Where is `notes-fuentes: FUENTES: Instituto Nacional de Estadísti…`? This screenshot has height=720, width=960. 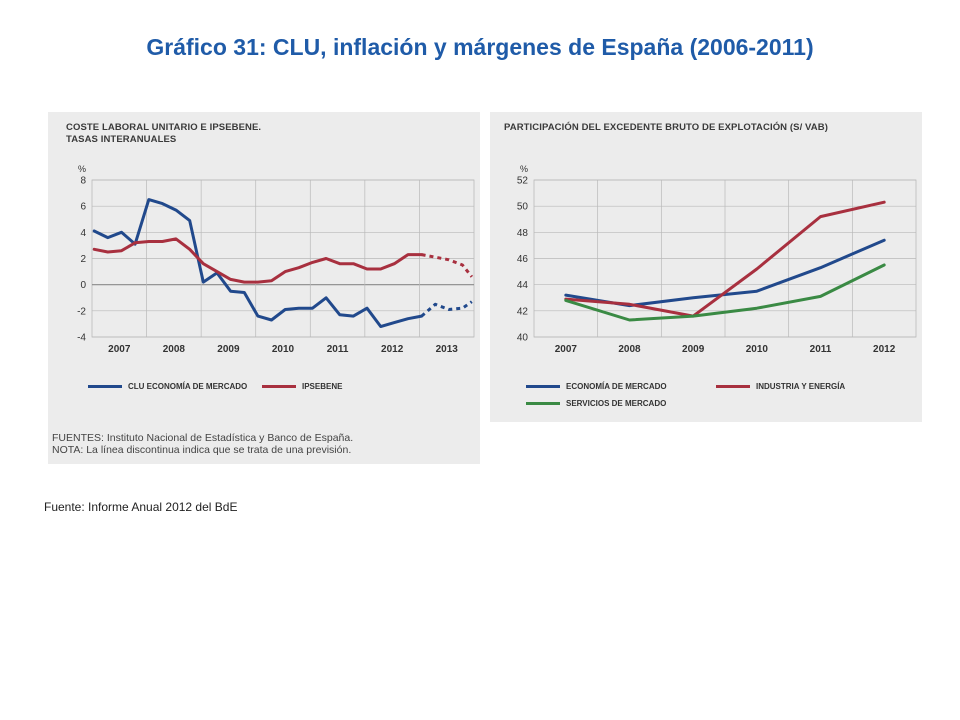
notes-fuentes: FUENTES: Instituto Nacional de Estadísti… is located at coordinates (203, 438).